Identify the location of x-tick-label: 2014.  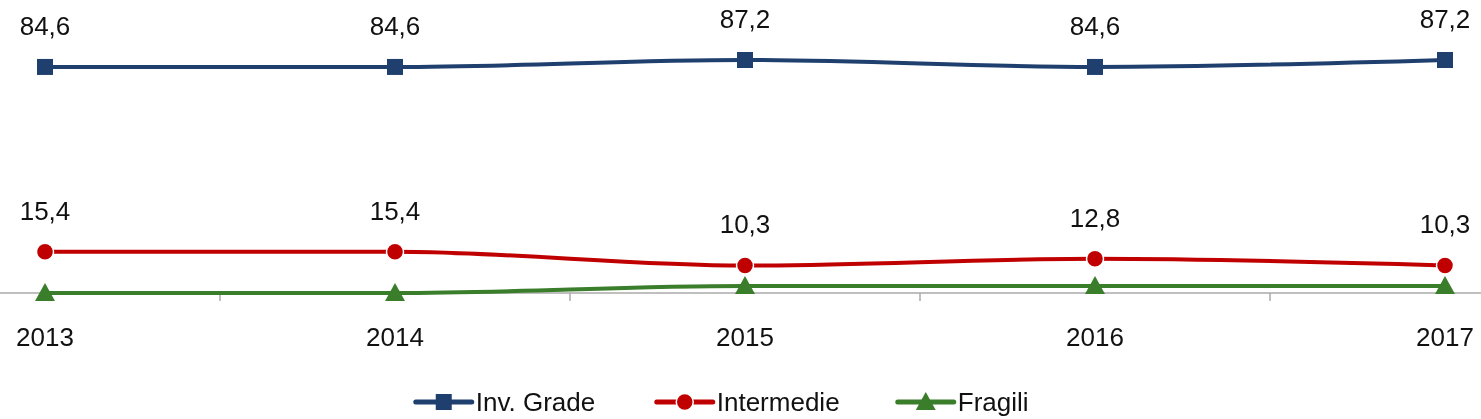
(395, 337).